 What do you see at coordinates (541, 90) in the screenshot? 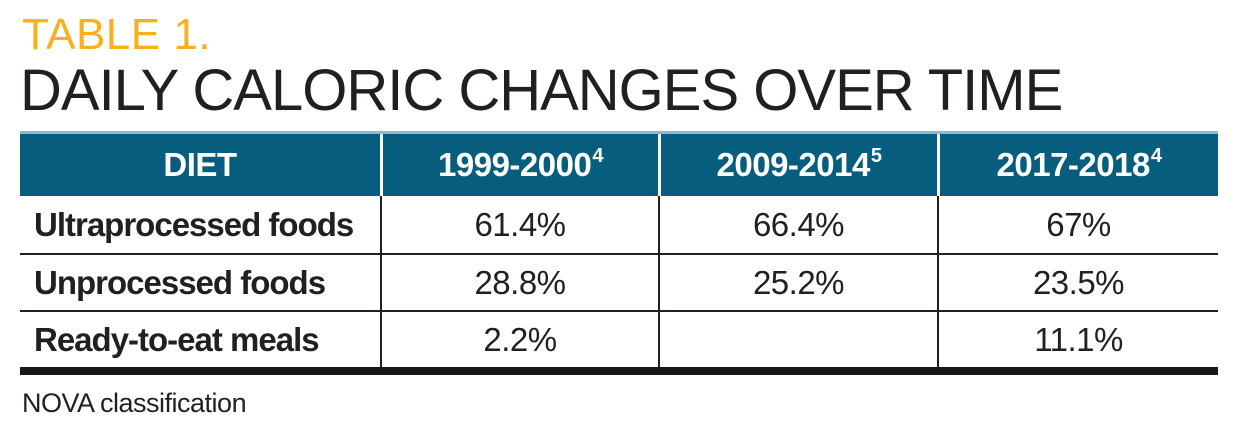
I see `page-title: DAILY CALORIC CHANGES OVER TIME` at bounding box center [541, 90].